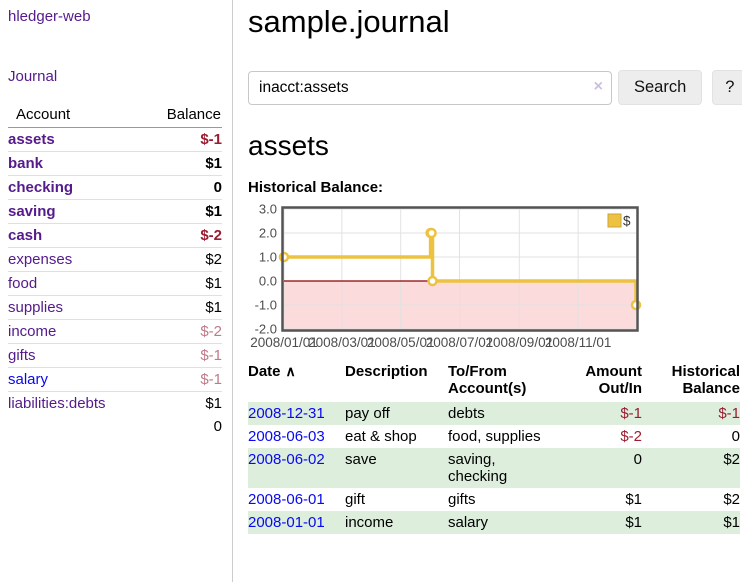 The height and width of the screenshot is (582, 742). Describe the element at coordinates (36, 307) in the screenshot. I see `account-link-supplies: supplies` at that location.